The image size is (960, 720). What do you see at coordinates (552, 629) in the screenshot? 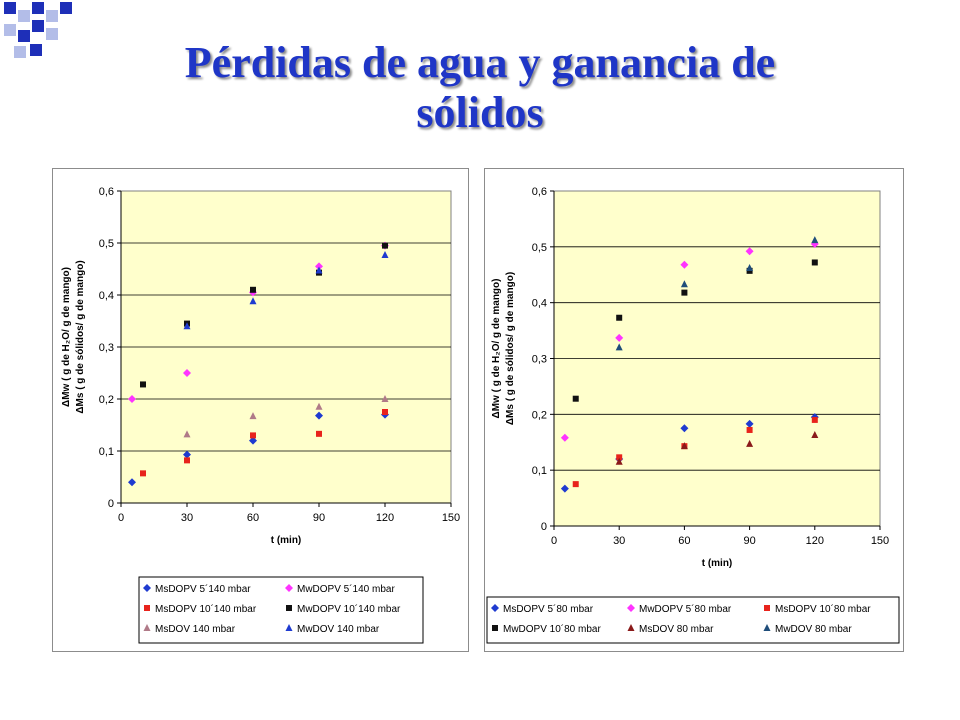
I see `legend-label: MwDOPV 10´80 mbar` at bounding box center [552, 629].